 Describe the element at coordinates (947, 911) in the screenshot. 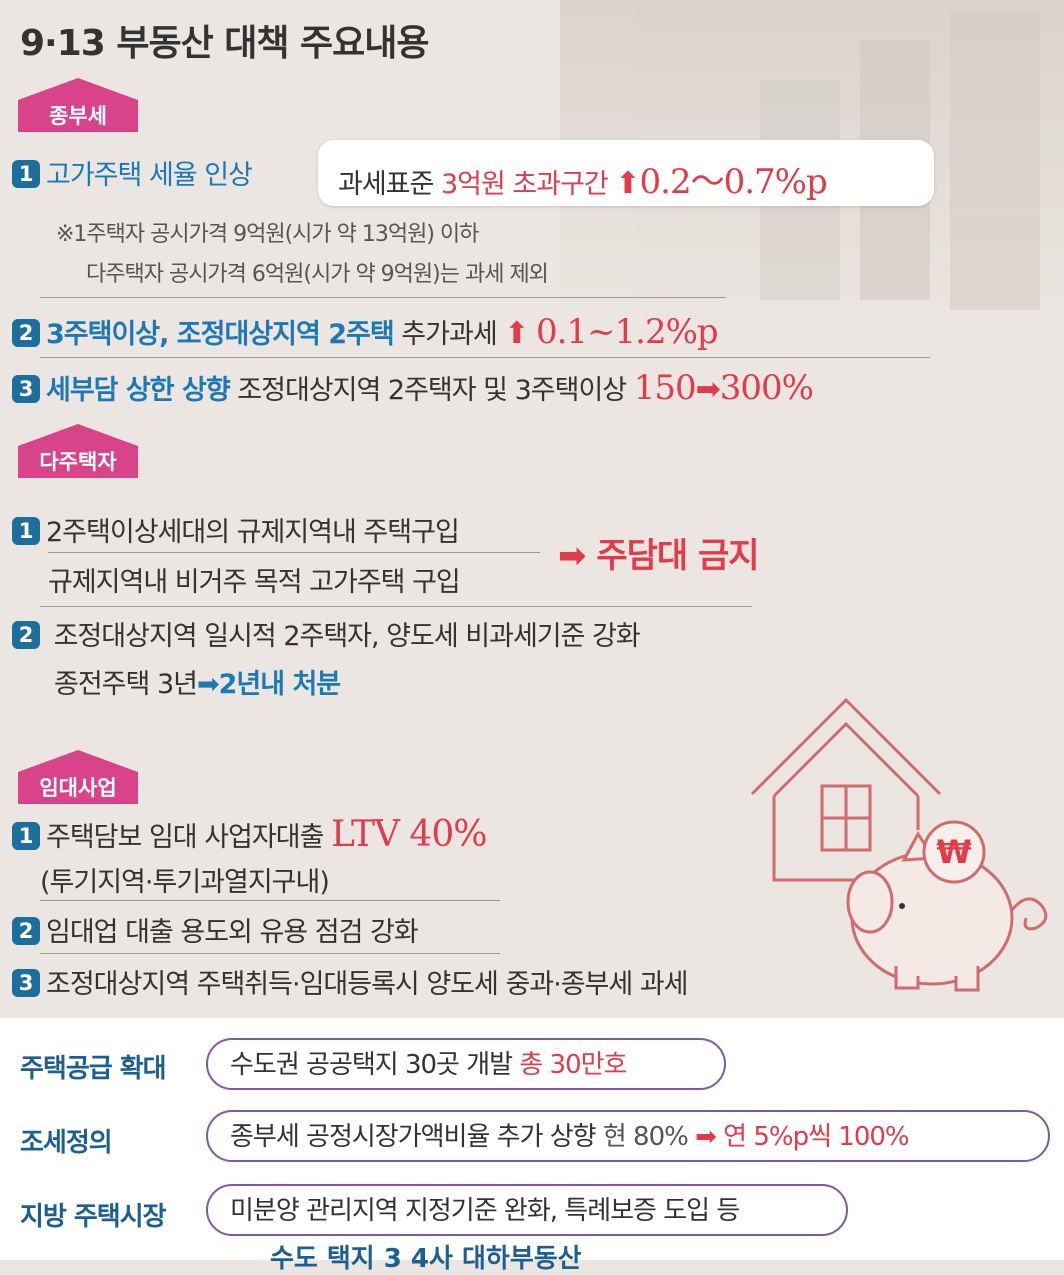

I see `piggy-bank-icon` at that location.